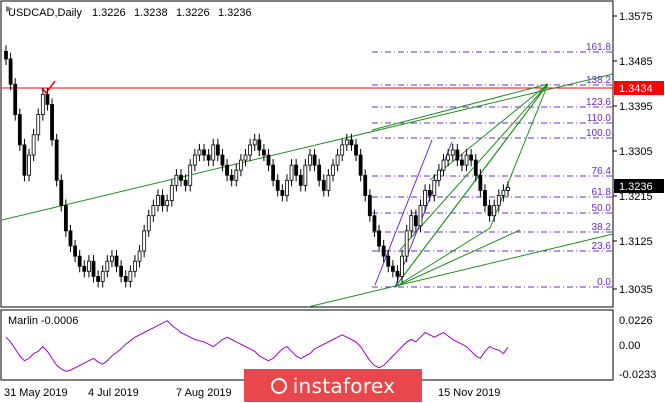  I want to click on fibo-level-label: 123.6, so click(598, 102).